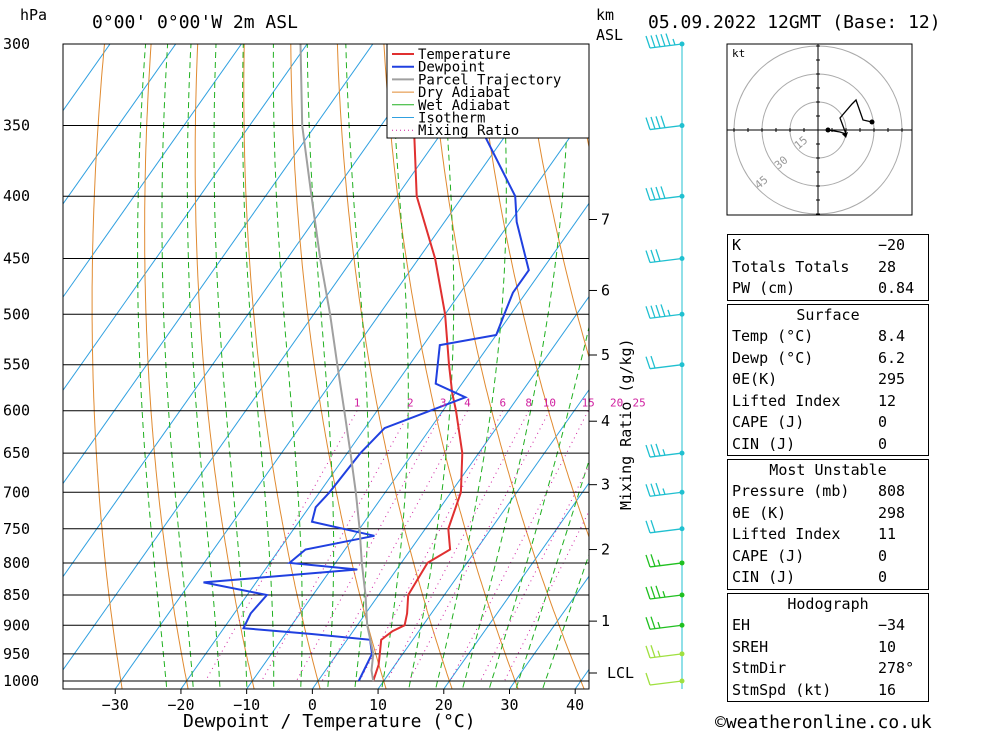 This screenshot has width=1000, height=733. I want to click on y-tick-label: 1000, so click(21, 681).